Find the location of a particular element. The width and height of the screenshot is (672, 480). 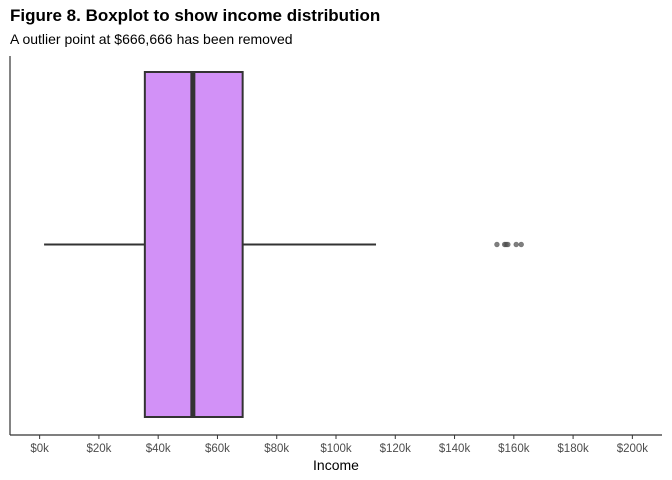

x-tick-label: $180k is located at coordinates (573, 449).